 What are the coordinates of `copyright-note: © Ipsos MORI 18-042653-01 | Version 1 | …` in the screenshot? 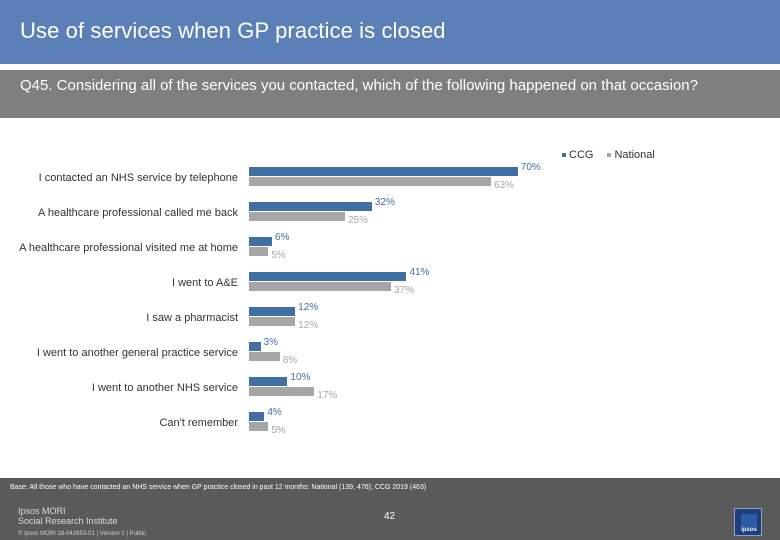 It's located at (82, 534).